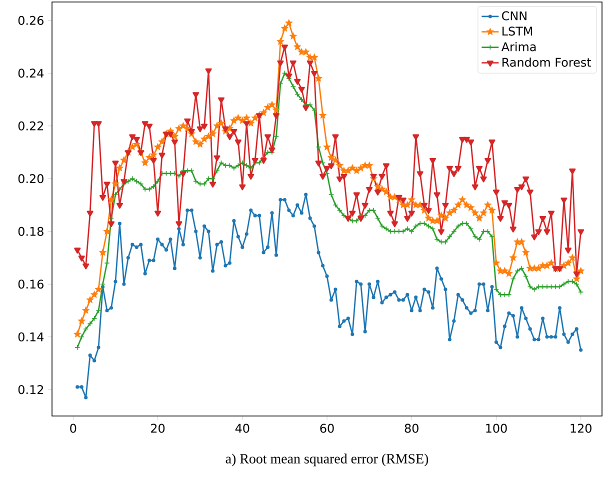  I want to click on legend-label: CNN, so click(514, 15).